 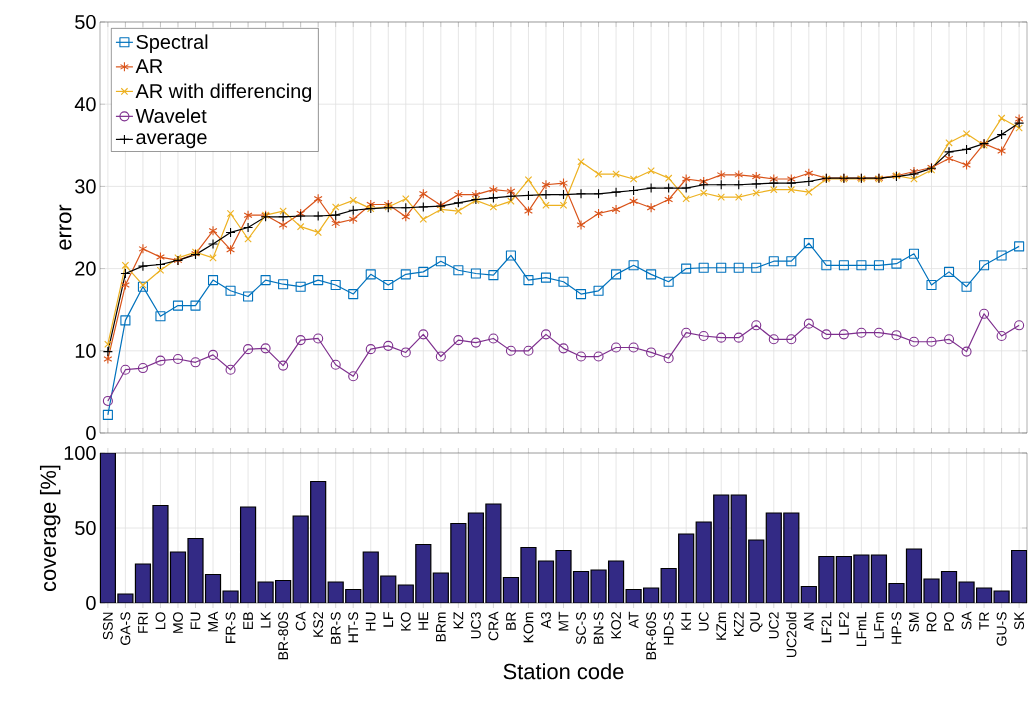 I want to click on x-tick-label: SC-S, so click(x=581, y=628).